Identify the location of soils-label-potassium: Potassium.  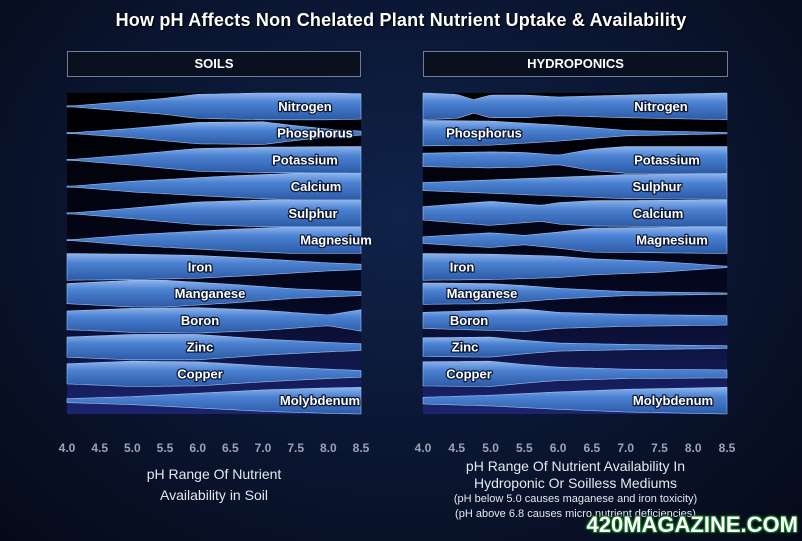
(305, 159).